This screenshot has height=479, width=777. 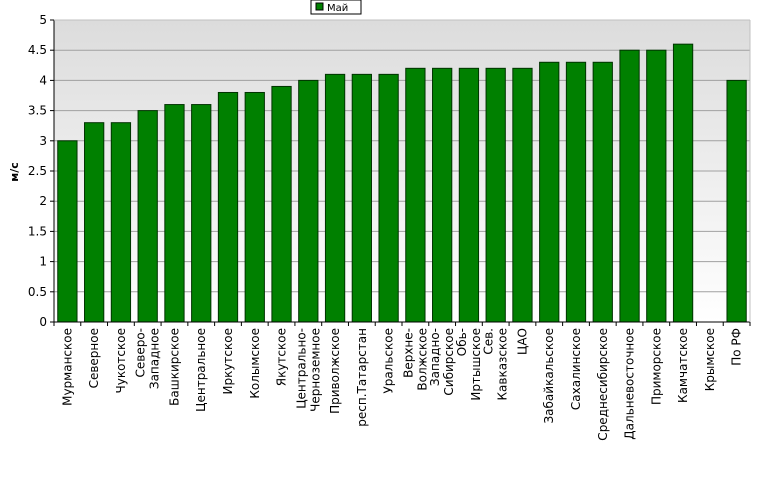 What do you see at coordinates (37, 50) in the screenshot?
I see `y-tick-label: 4.5` at bounding box center [37, 50].